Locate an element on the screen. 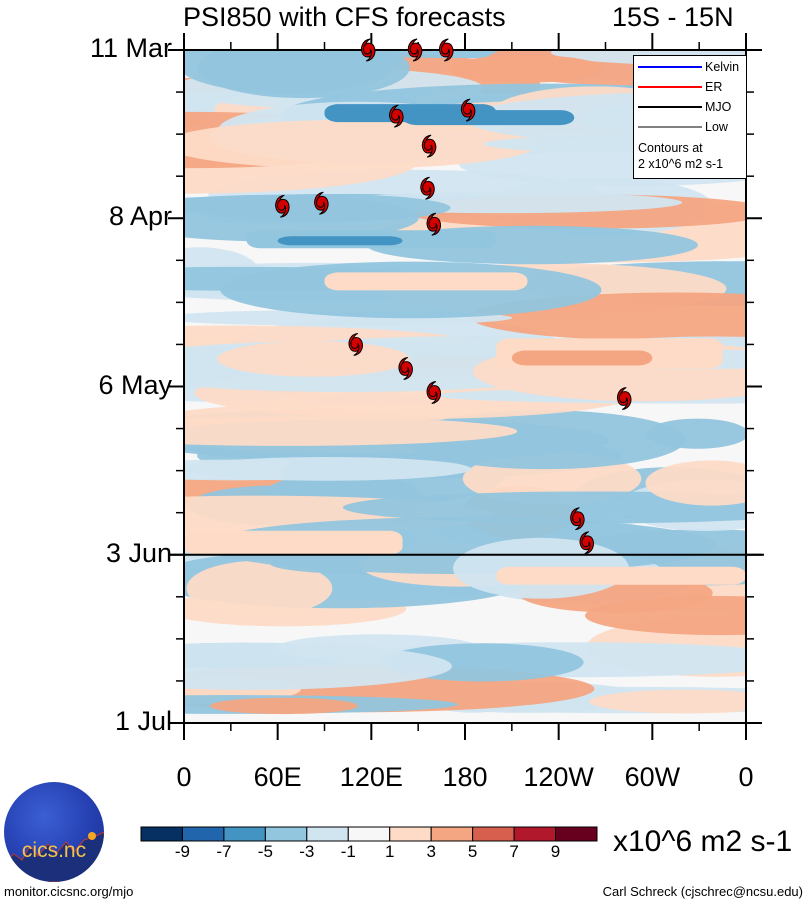  er-line-swatch is located at coordinates (670, 87).